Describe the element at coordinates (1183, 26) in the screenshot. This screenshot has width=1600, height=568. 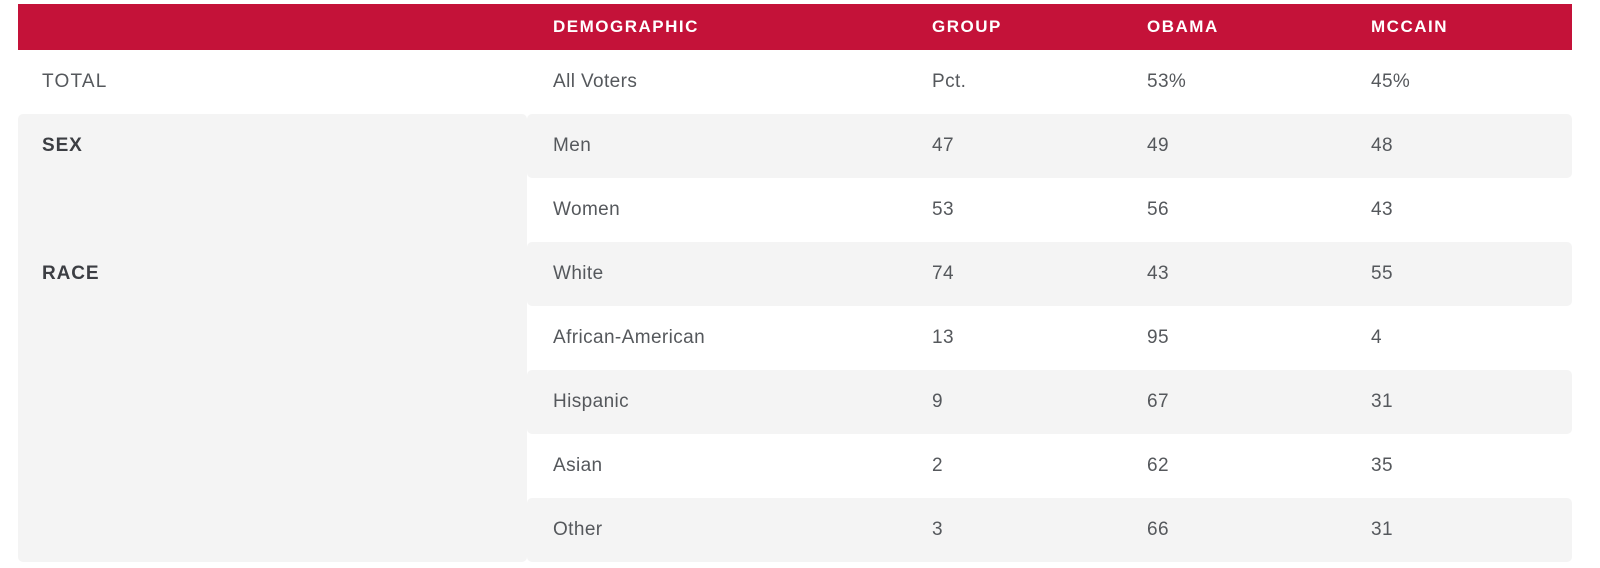
I see `column-header-obama: OBAMA` at that location.